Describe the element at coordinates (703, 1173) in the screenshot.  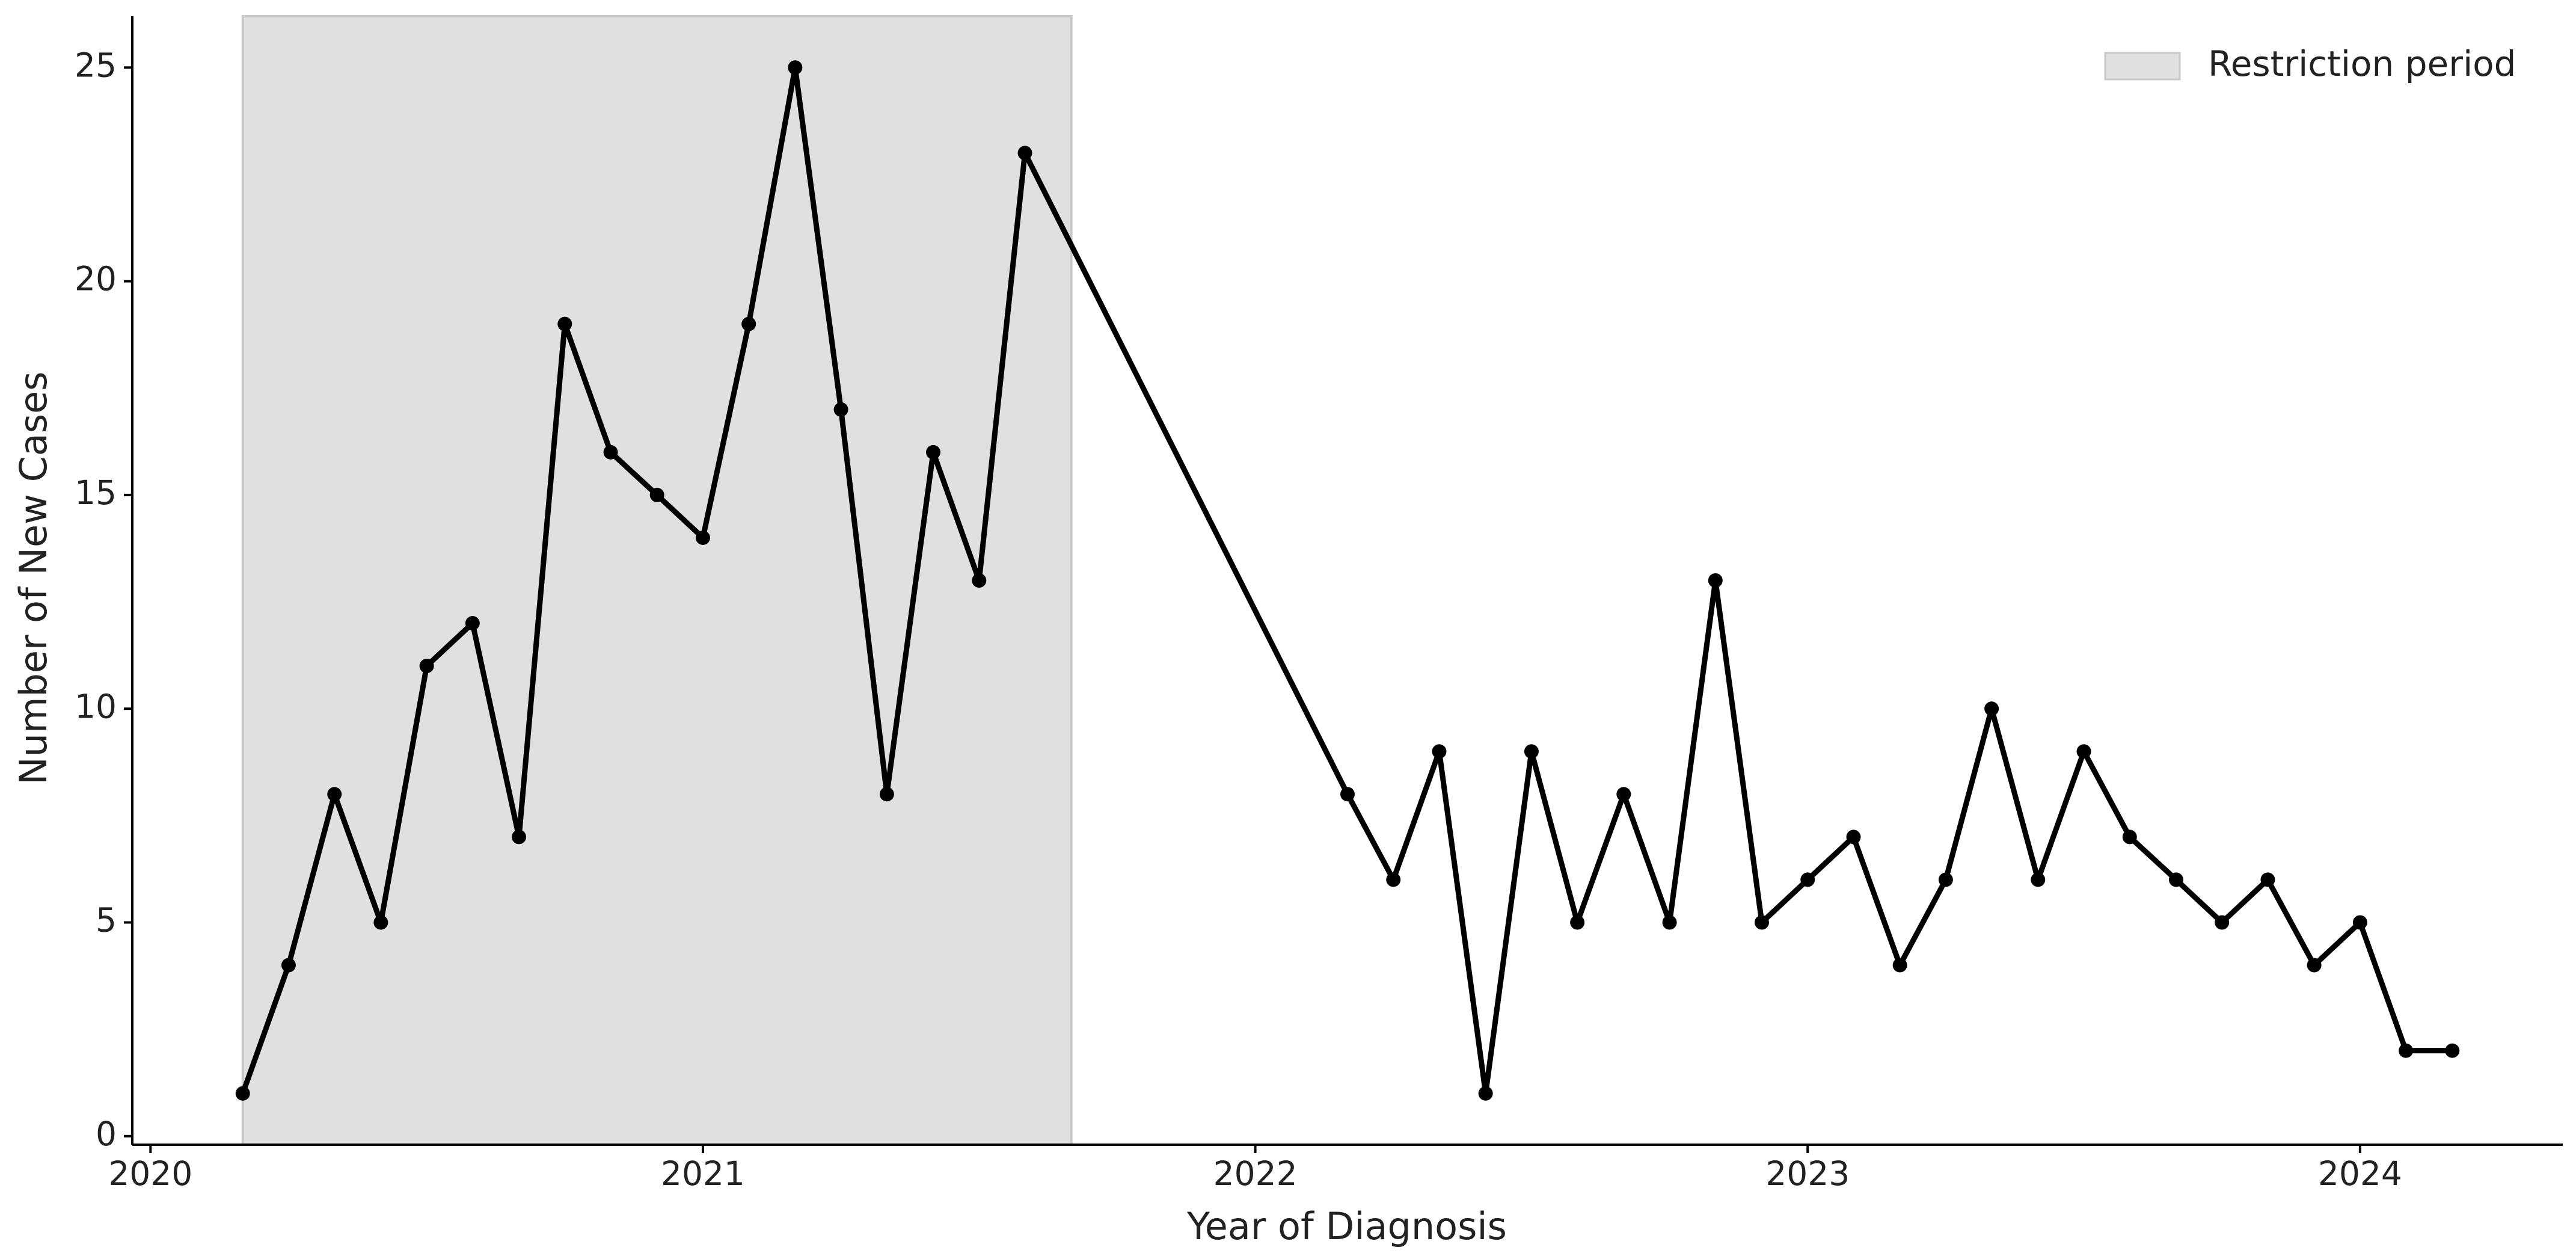
I see `x-tick-label: 2021` at that location.